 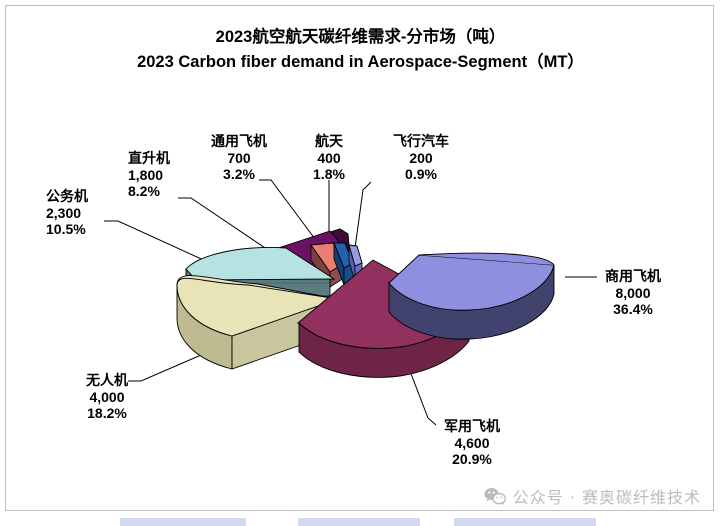 I want to click on label-business-jet: 公务机 2,300 10.5%, so click(x=83, y=213).